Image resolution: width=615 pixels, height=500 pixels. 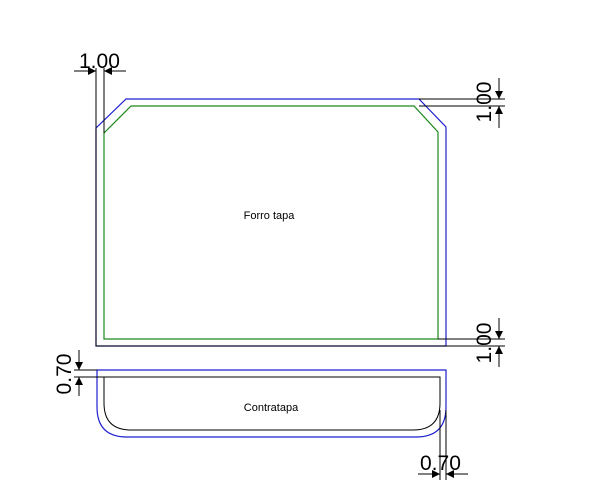 What do you see at coordinates (471, 342) in the screenshot?
I see `dimension-bottom-right: 1.00` at bounding box center [471, 342].